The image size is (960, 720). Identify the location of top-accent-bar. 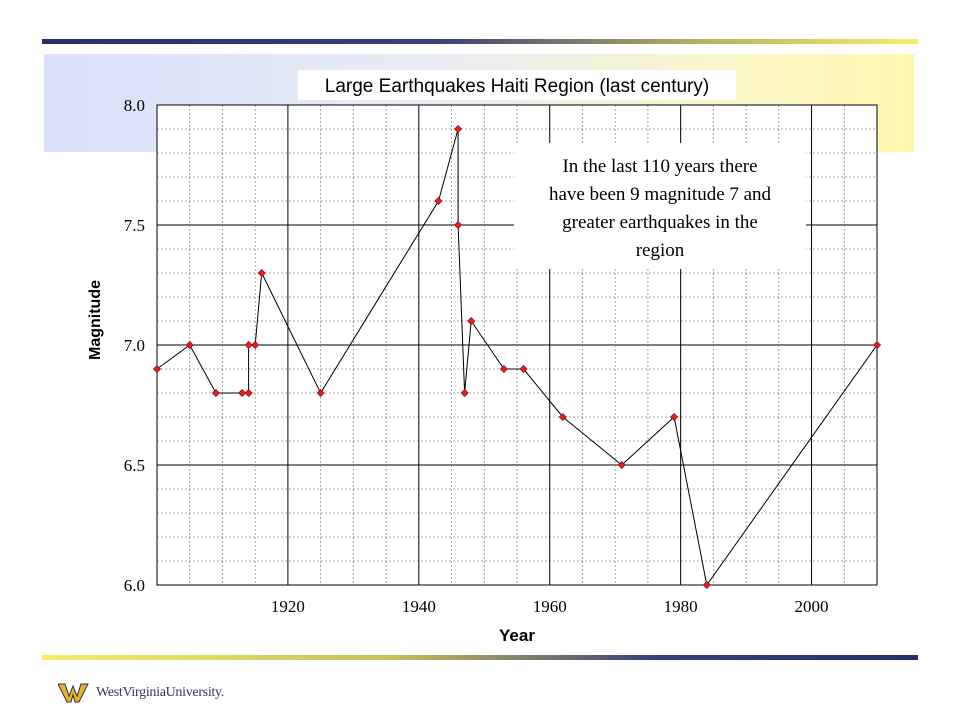
(480, 41).